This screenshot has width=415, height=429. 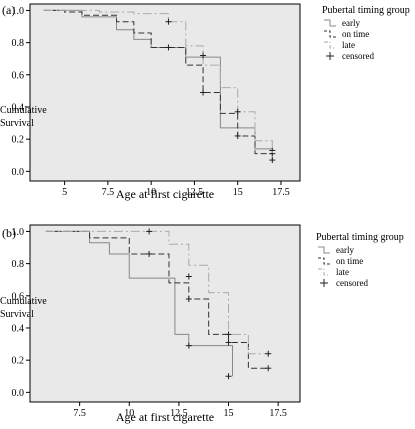 What do you see at coordinates (8, 10) in the screenshot?
I see `panel-label: (a)` at bounding box center [8, 10].